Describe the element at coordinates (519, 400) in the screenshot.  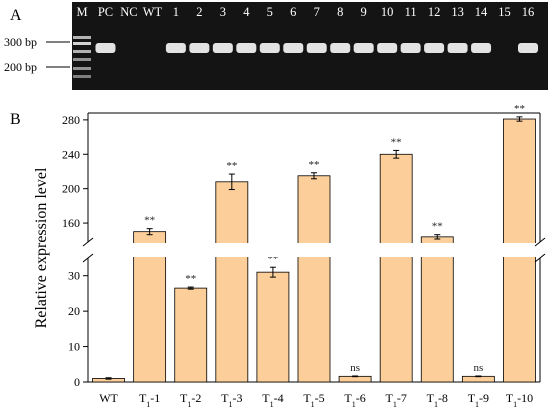
I see `x-tick-label: T1-10` at that location.